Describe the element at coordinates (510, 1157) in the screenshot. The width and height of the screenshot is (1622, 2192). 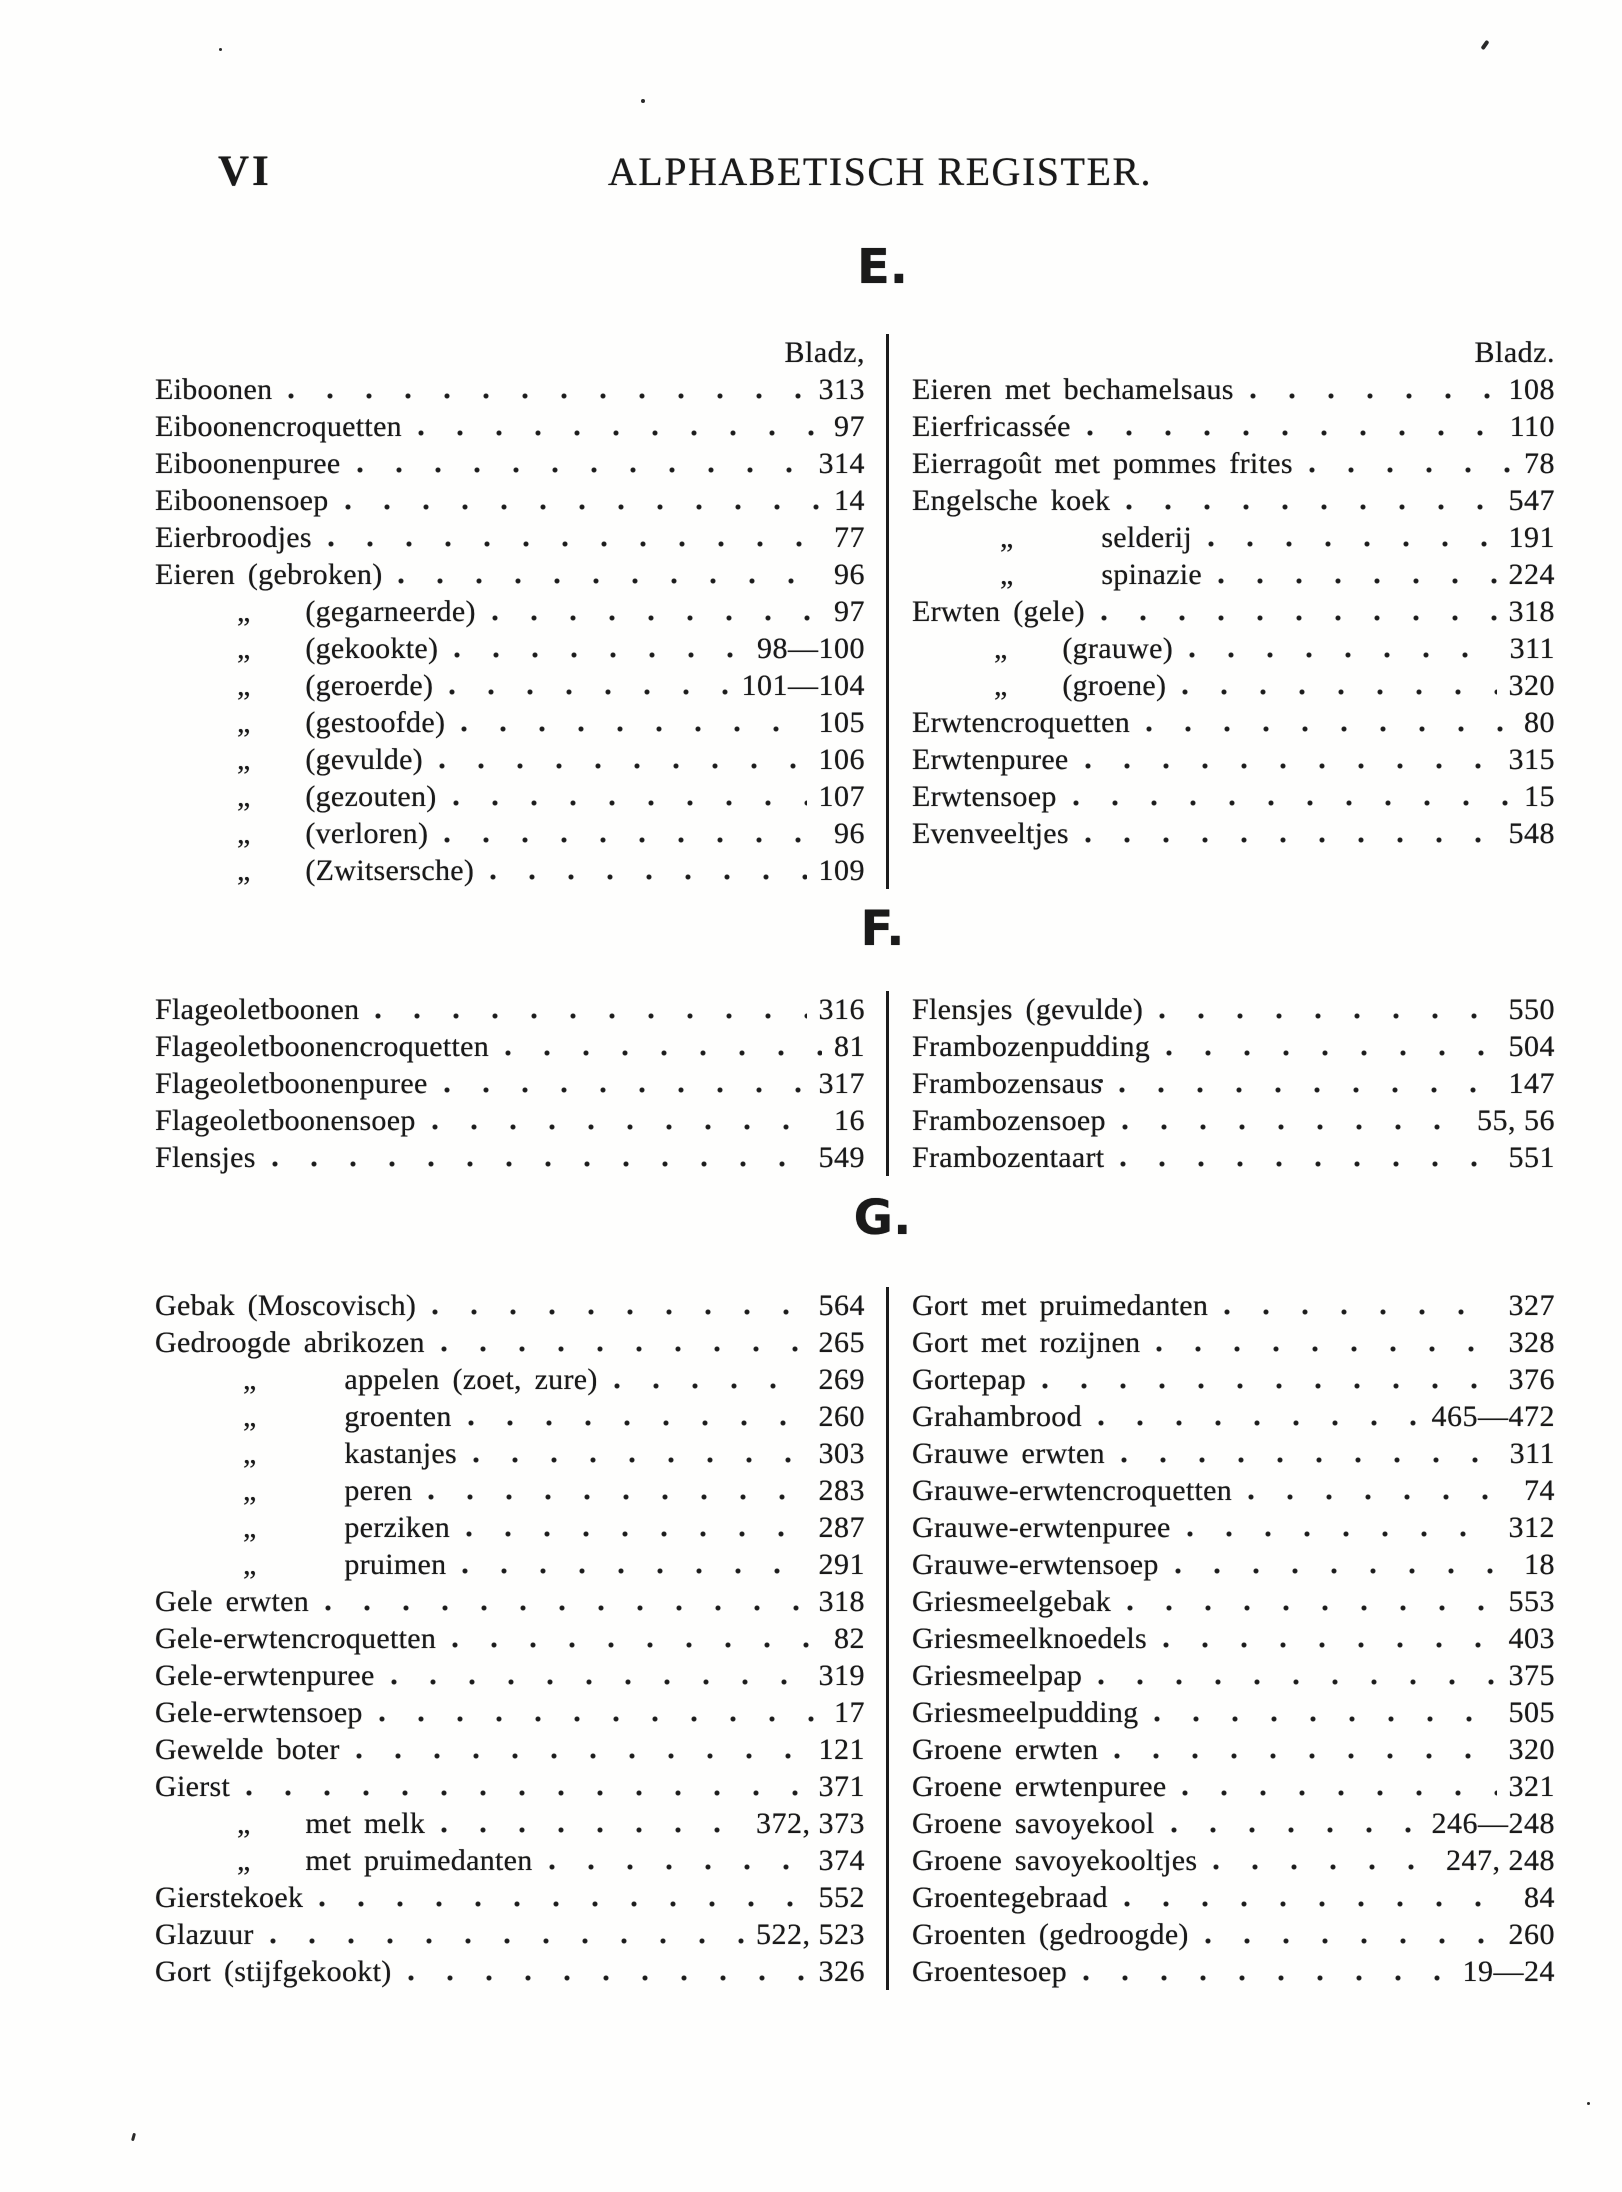
I see `index-row: Flensjes 549` at that location.